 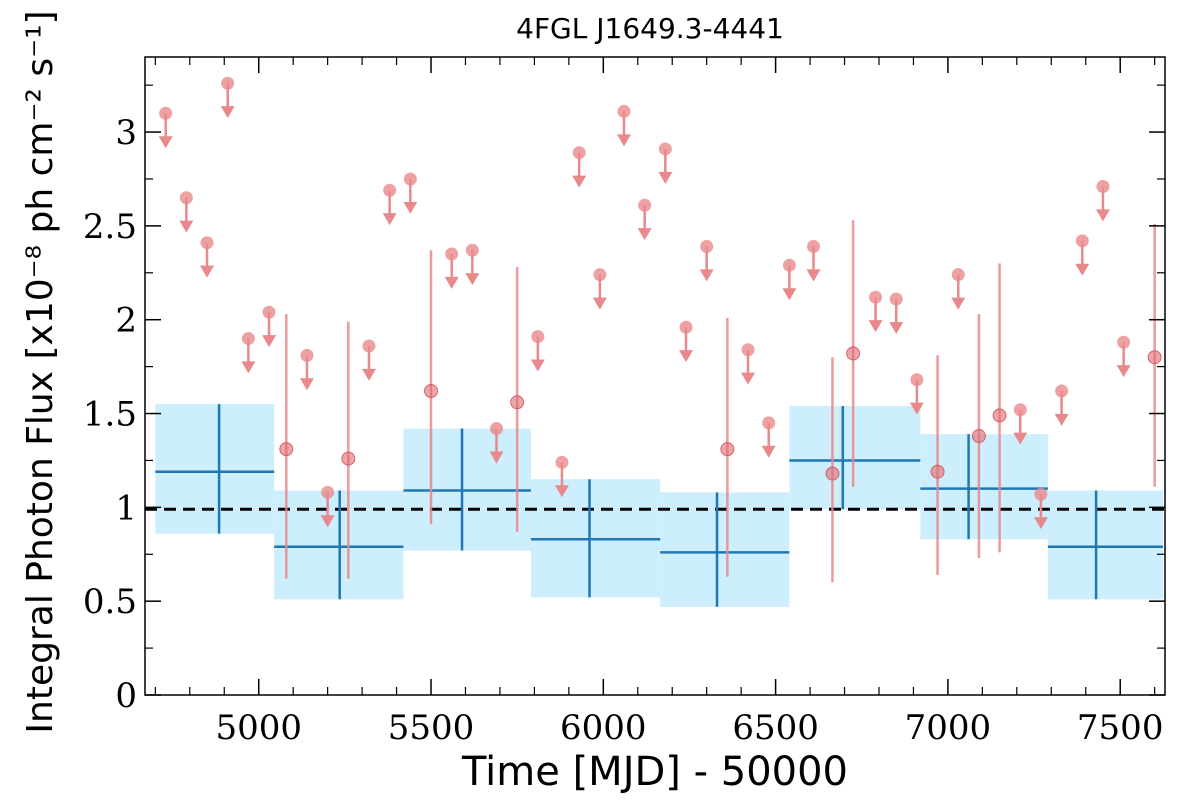 What do you see at coordinates (1120, 728) in the screenshot?
I see `x-tick-label: 7500` at bounding box center [1120, 728].